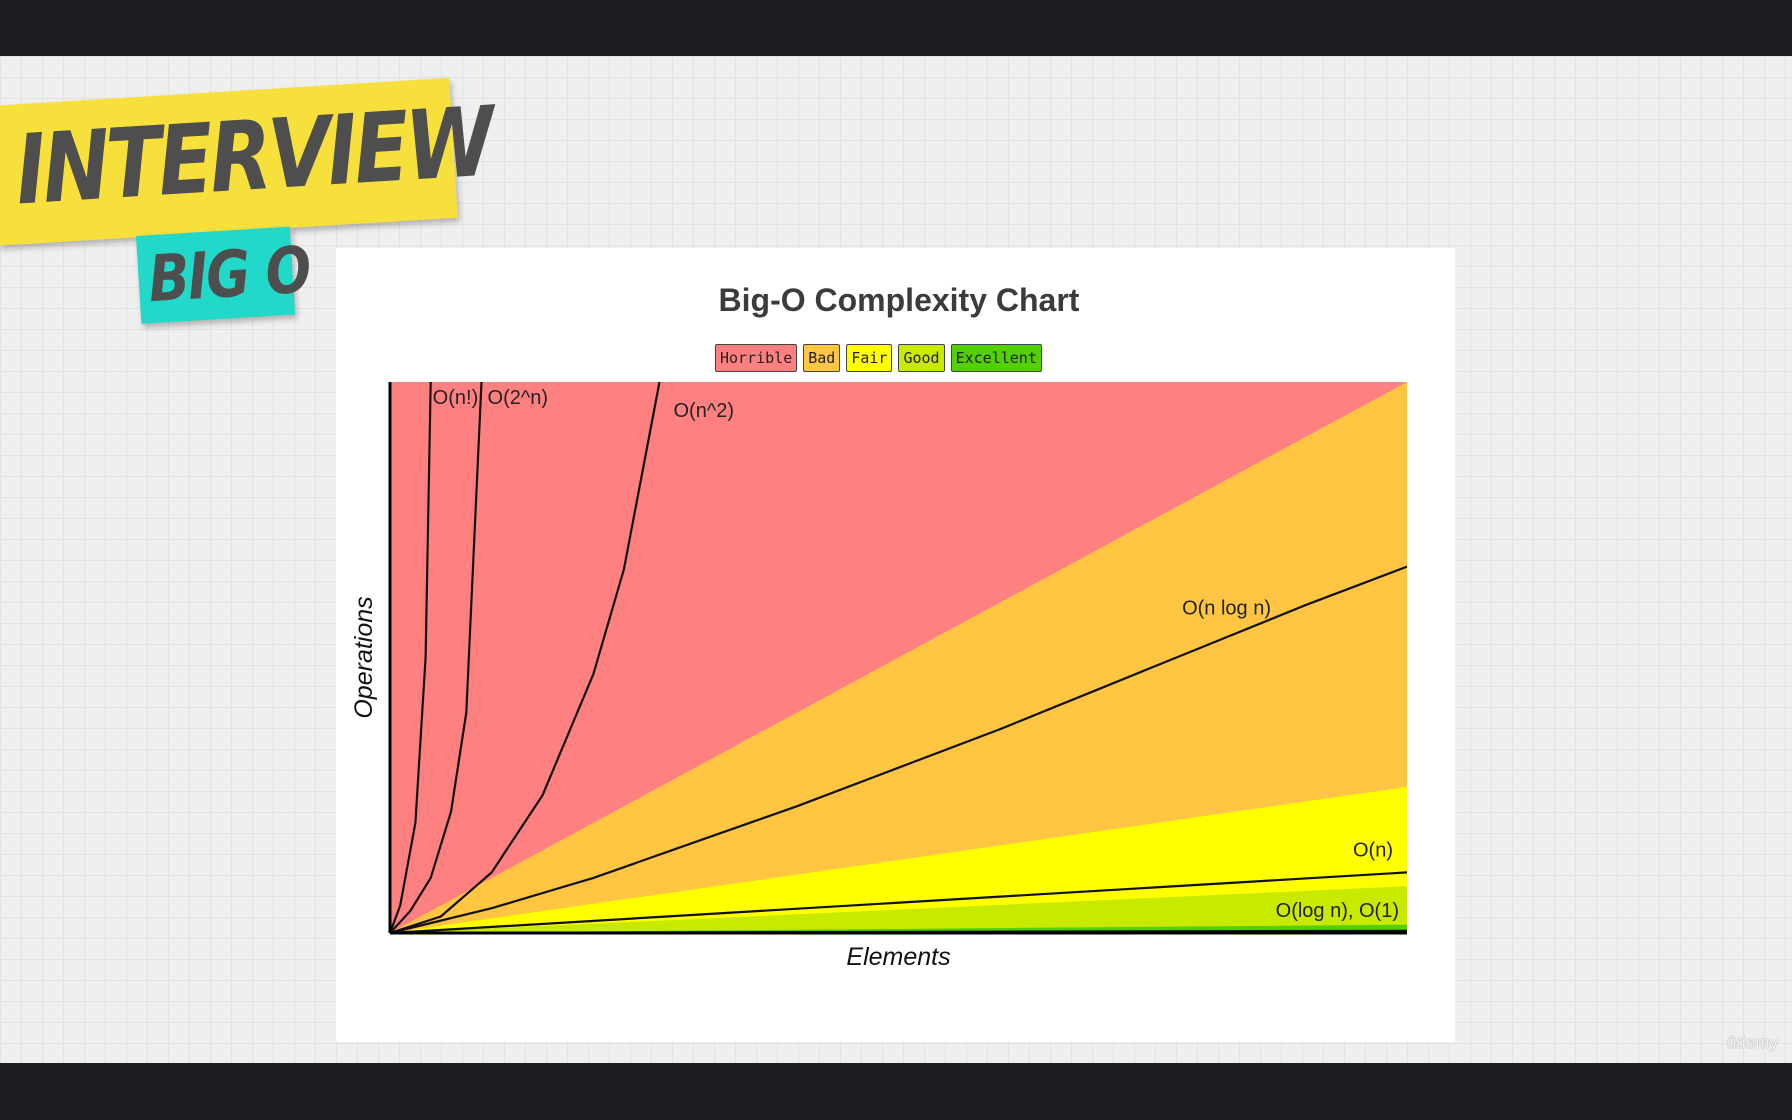 The width and height of the screenshot is (1792, 1120). I want to click on series-label-4: O(n), so click(1373, 850).